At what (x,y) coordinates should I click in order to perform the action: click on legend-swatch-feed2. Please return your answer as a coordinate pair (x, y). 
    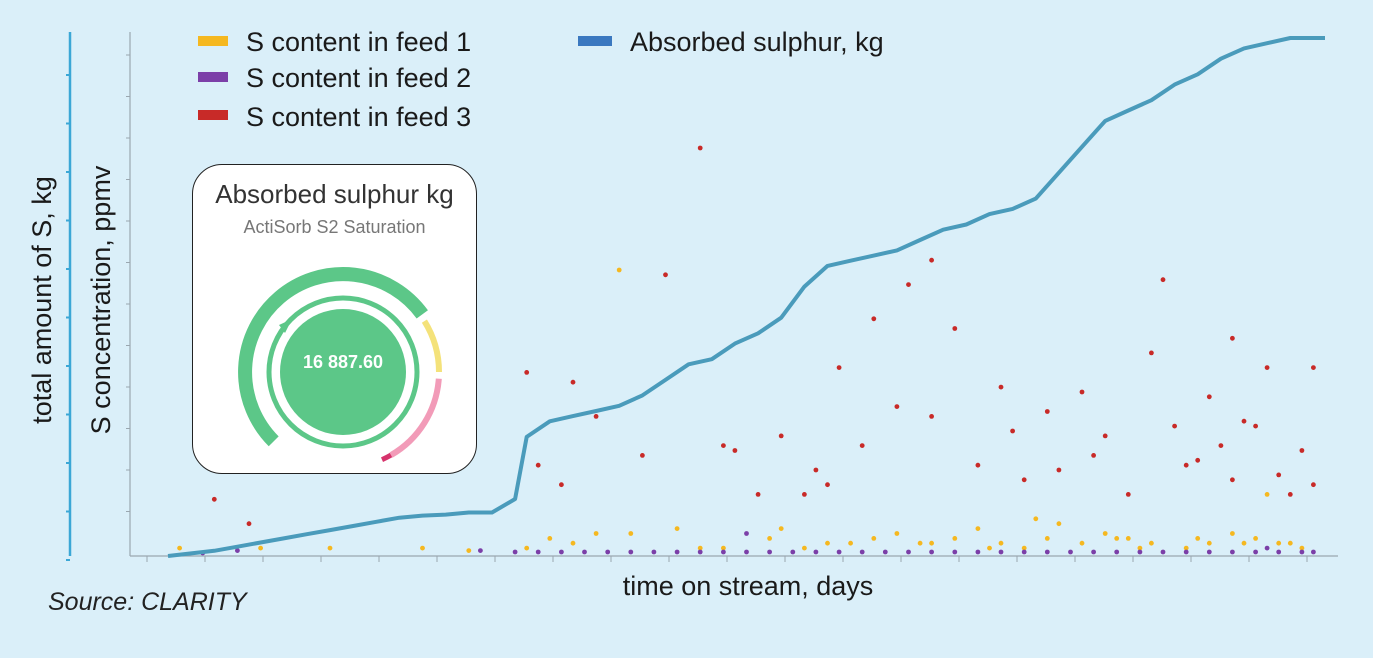
    Looking at the image, I should click on (213, 77).